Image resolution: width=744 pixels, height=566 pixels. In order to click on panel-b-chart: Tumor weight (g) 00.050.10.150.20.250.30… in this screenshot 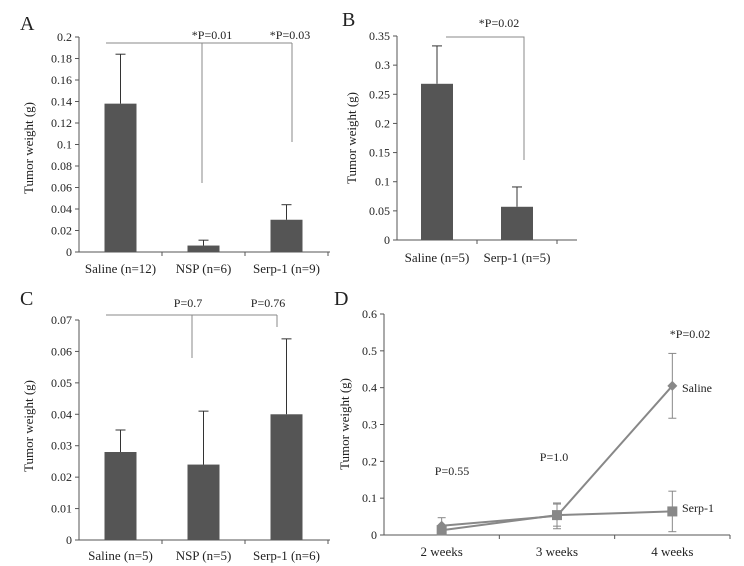, I will do `click(460, 140)`.